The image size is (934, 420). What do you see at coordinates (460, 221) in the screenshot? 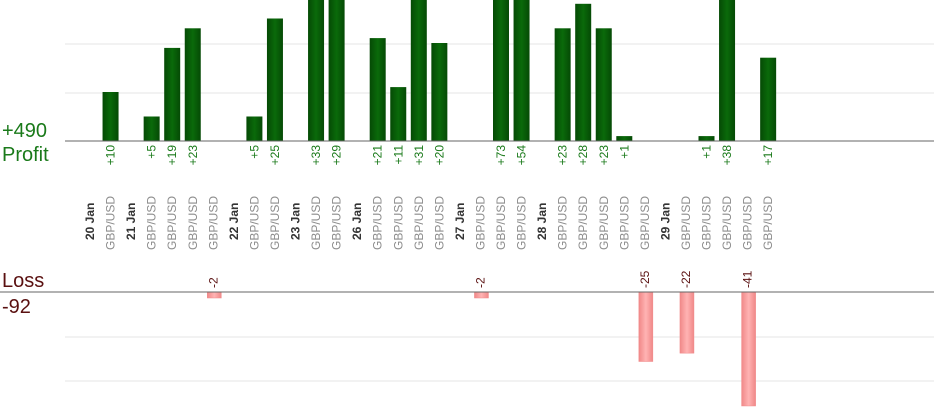
I see `date-label: 27 Jan` at bounding box center [460, 221].